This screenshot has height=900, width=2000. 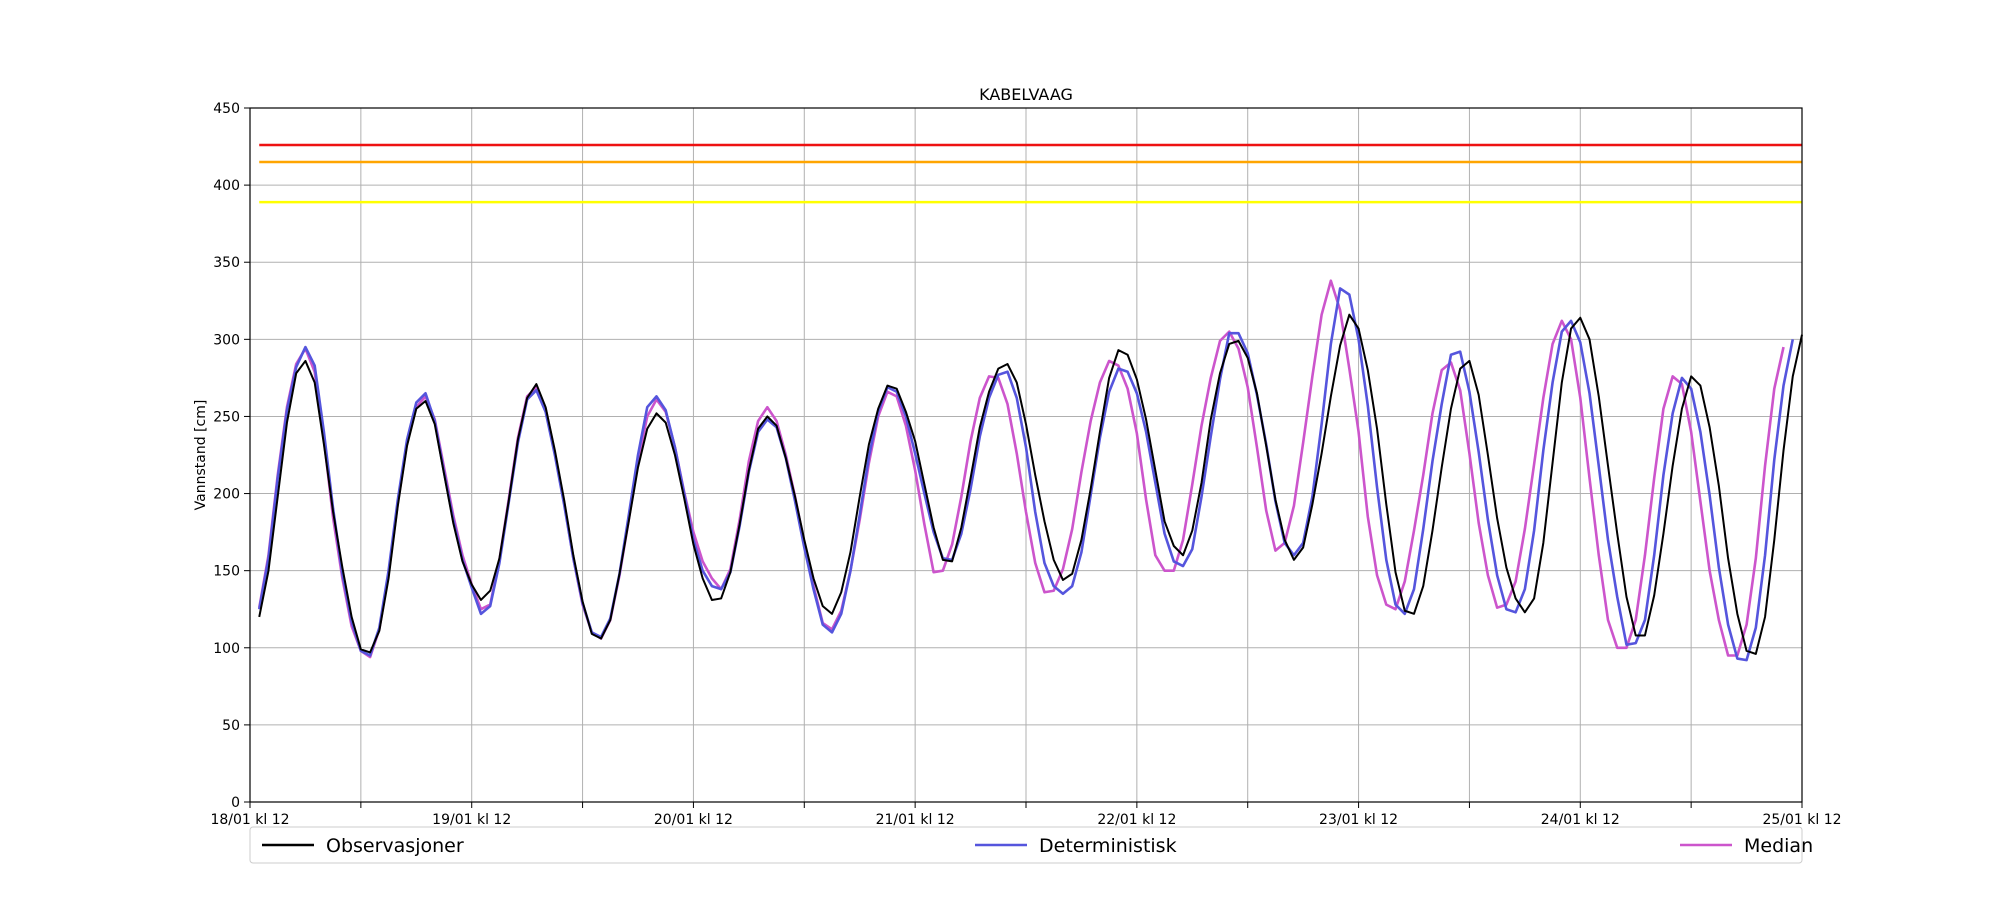 What do you see at coordinates (1358, 820) in the screenshot?
I see `x-tick-label: 23/01 kl 12` at bounding box center [1358, 820].